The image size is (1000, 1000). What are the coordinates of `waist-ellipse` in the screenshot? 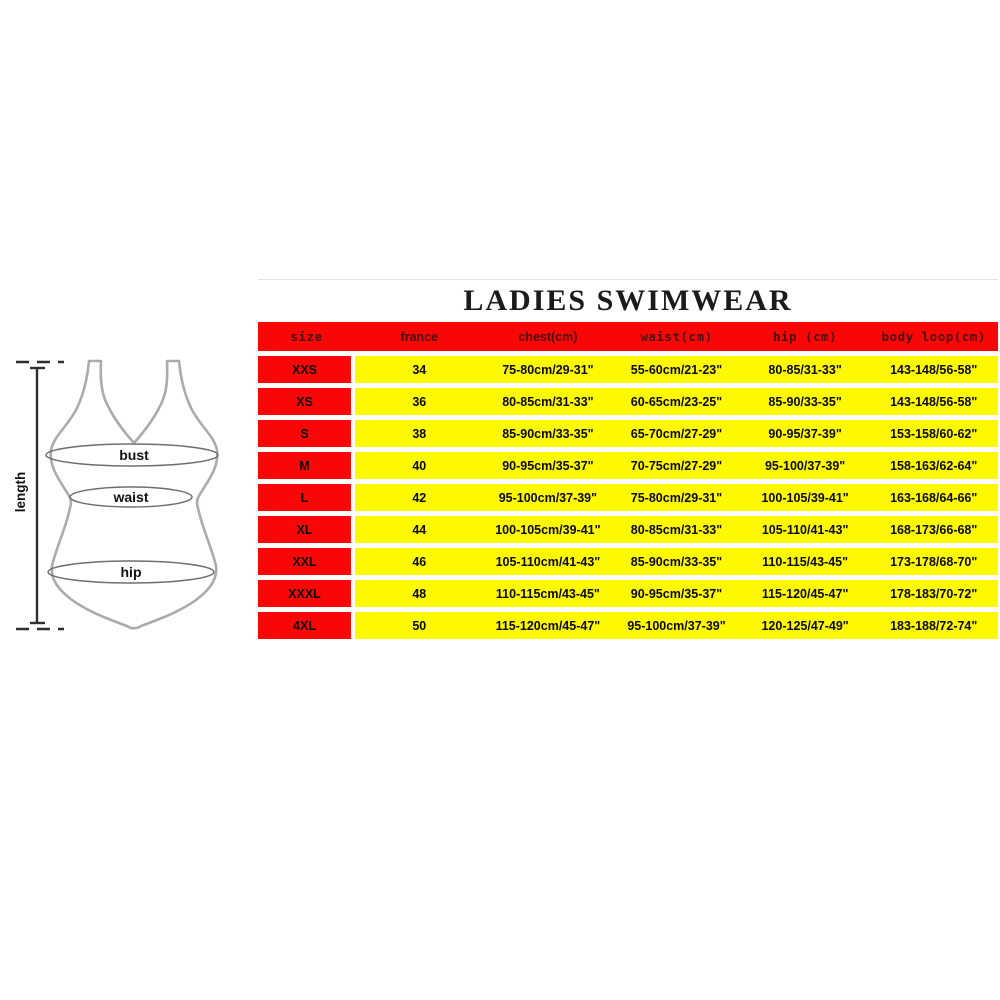 It's located at (131, 497).